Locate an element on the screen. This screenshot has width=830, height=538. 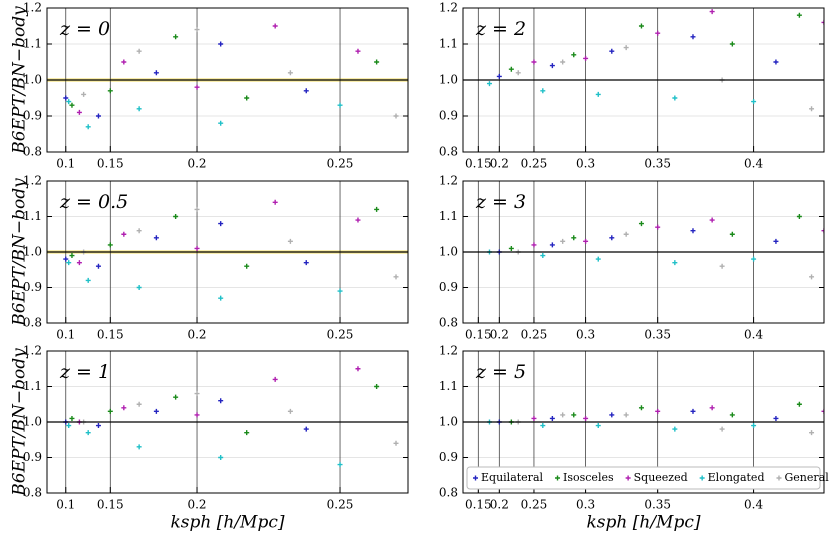
panel-label: z = 0.5 is located at coordinates (93, 202).